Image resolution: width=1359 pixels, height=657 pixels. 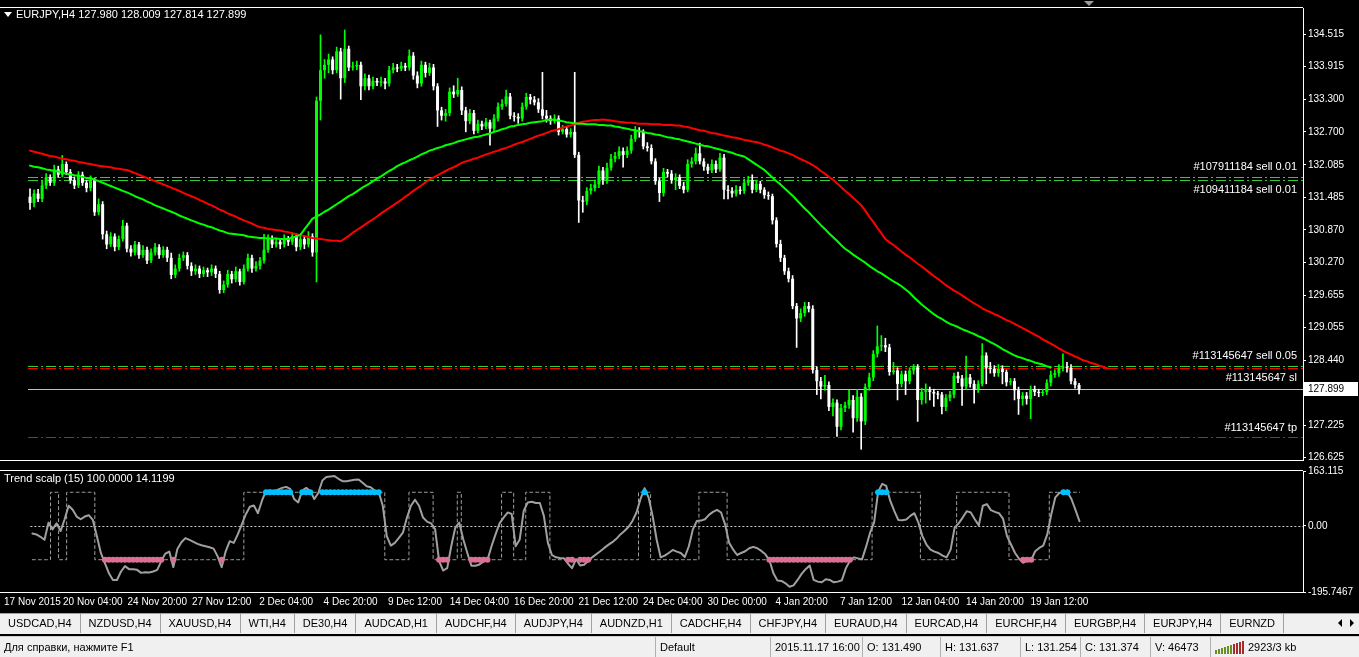 What do you see at coordinates (788, 623) in the screenshot?
I see `text: CHFJPY,H4` at bounding box center [788, 623].